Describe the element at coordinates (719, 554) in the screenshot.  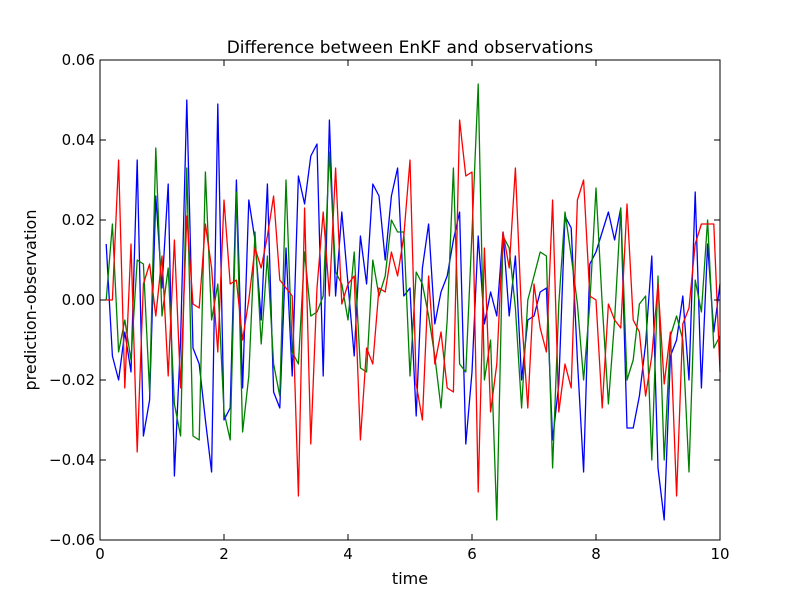
I see `x-tick-label: 10` at that location.